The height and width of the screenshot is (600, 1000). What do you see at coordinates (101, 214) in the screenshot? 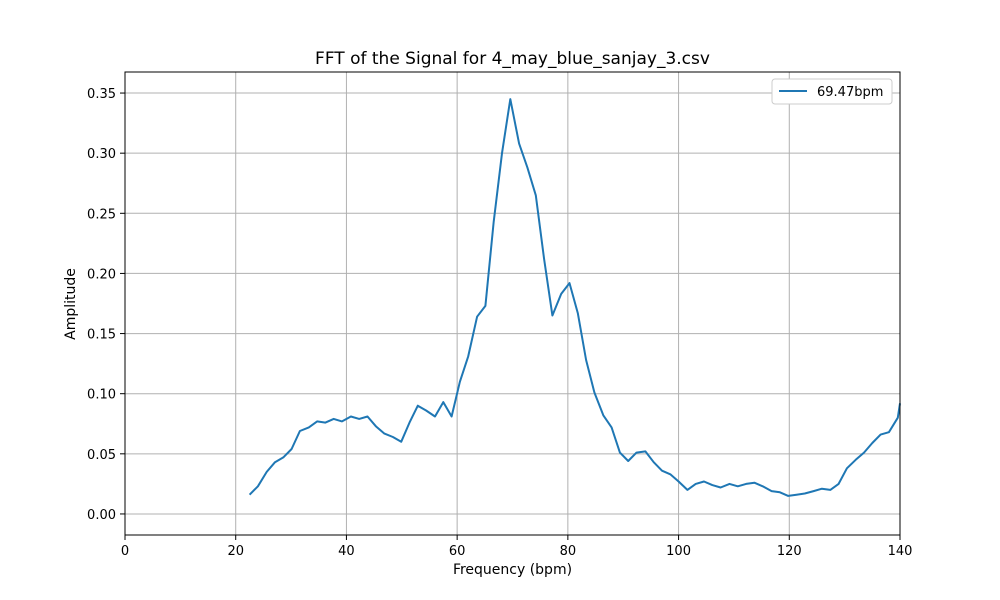
I see `y-tick-label: 0.25` at bounding box center [101, 214].